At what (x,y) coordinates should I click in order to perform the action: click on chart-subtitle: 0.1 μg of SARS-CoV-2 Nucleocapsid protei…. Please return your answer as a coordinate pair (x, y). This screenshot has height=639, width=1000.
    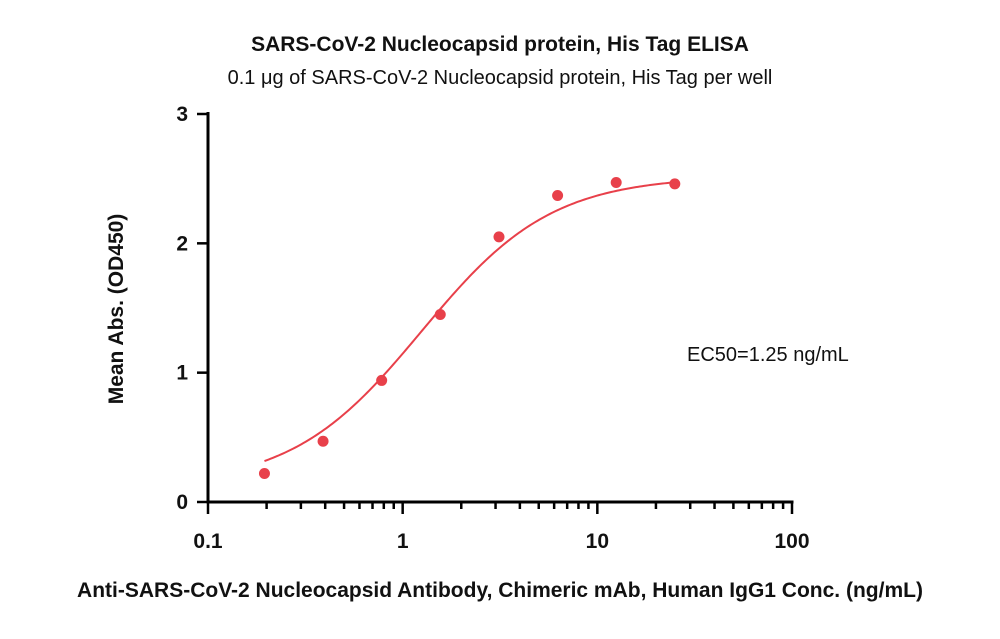
    Looking at the image, I should click on (500, 78).